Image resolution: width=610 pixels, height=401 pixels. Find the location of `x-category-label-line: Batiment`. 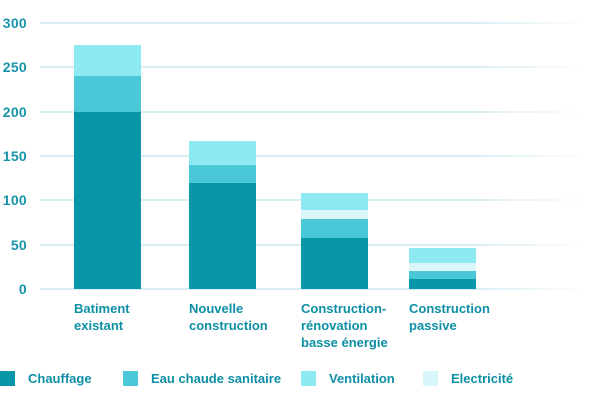

x-category-label-line: Batiment is located at coordinates (102, 308).